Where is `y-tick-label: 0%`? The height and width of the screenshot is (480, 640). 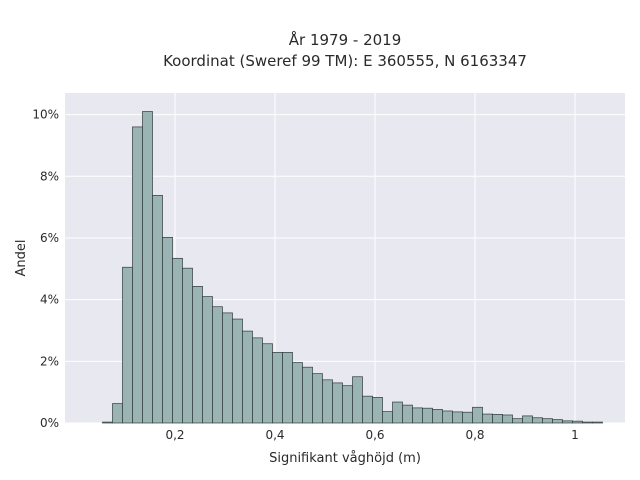 y-tick-label: 0% is located at coordinates (49, 423).